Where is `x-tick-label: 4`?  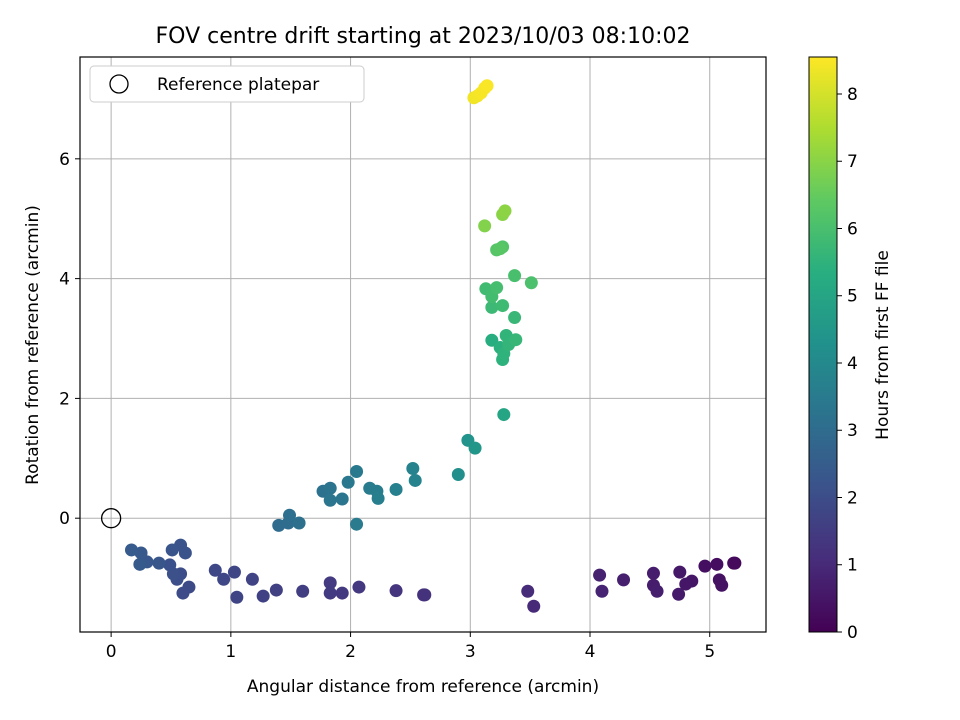 x-tick-label: 4 is located at coordinates (590, 652).